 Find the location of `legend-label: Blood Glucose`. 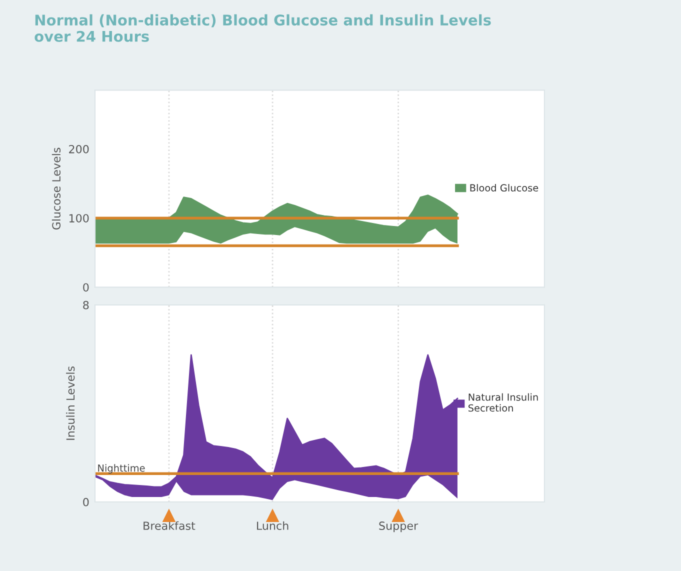

legend-label: Blood Glucose is located at coordinates (504, 188).